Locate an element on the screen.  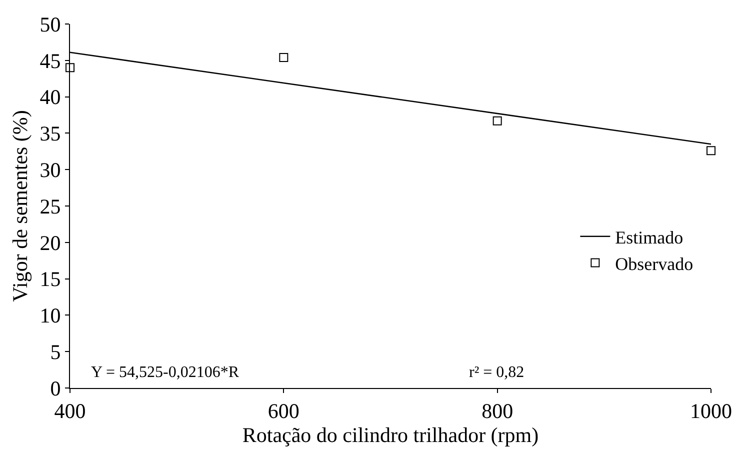
y-tick-label: 45 is located at coordinates (50, 60).